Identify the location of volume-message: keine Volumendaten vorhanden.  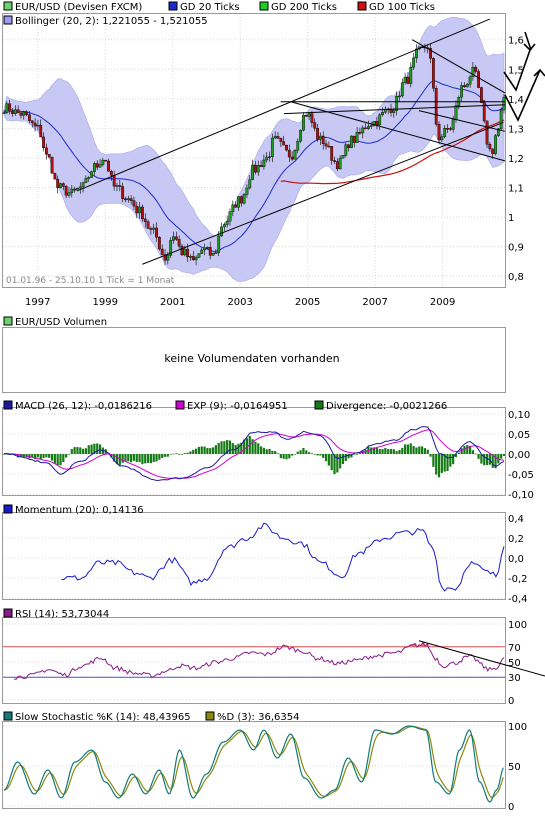
(251, 358).